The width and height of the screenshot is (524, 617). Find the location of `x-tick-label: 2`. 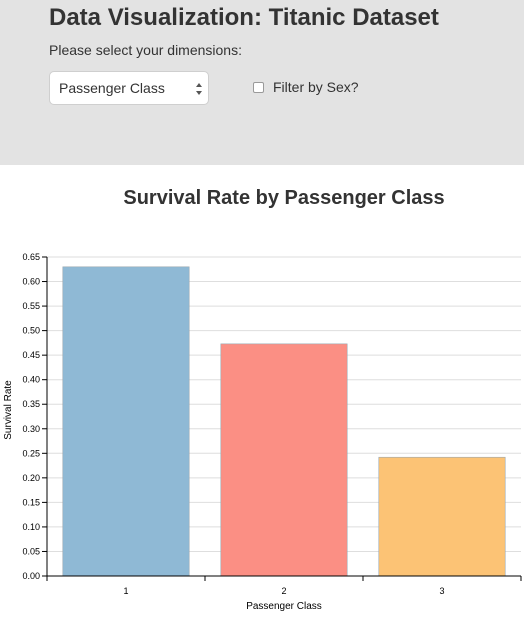

x-tick-label: 2 is located at coordinates (283, 591).